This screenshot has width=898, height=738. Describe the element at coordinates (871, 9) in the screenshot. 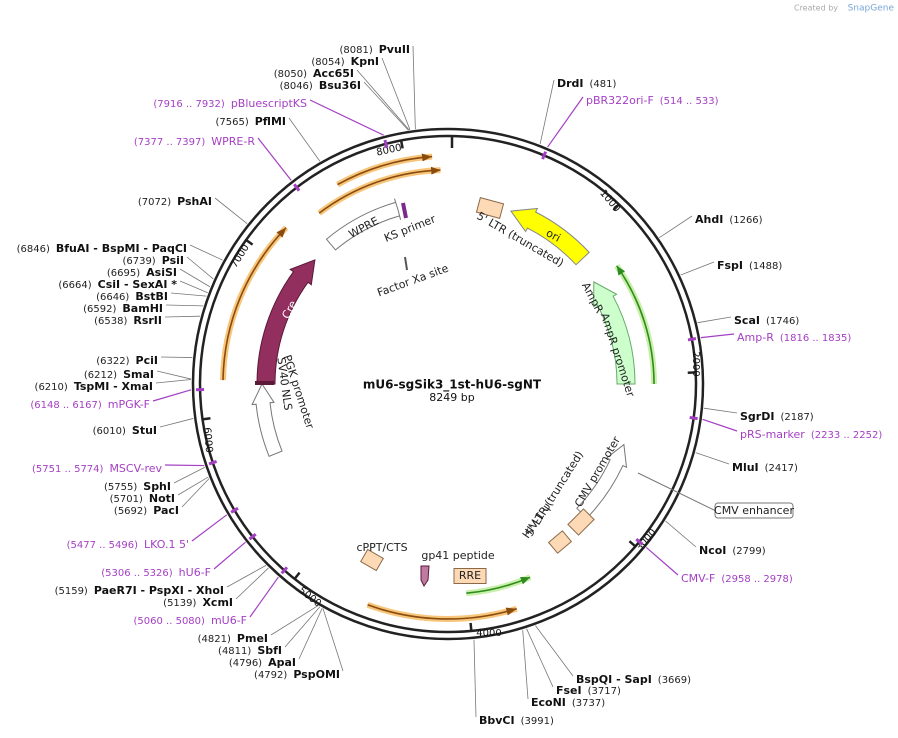

I see `watermark-brand: SnapGene` at that location.